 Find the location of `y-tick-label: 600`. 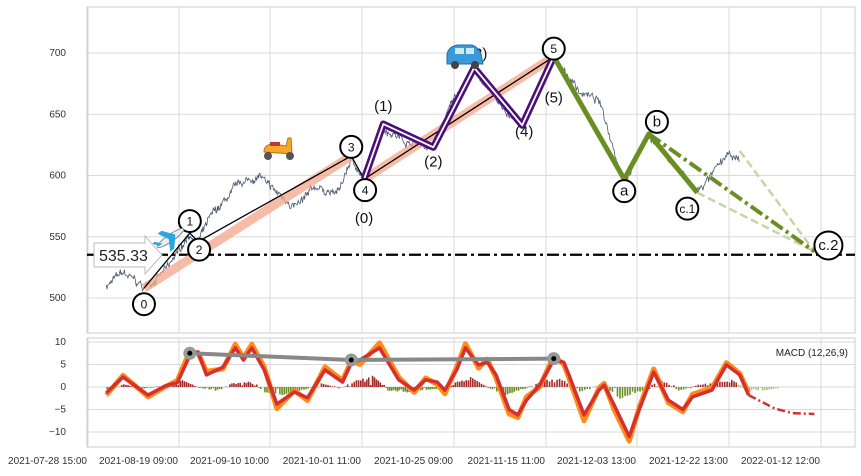

y-tick-label: 600 is located at coordinates (57, 176).